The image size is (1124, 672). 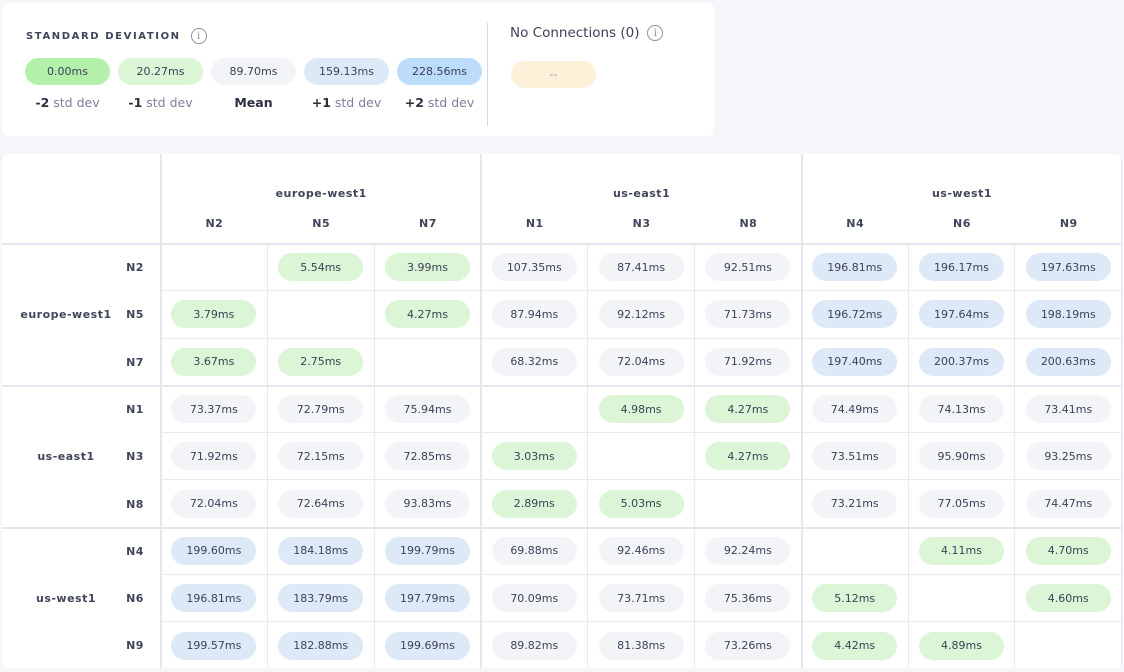 I want to click on latency-pill: 200.63ms, so click(x=1068, y=361).